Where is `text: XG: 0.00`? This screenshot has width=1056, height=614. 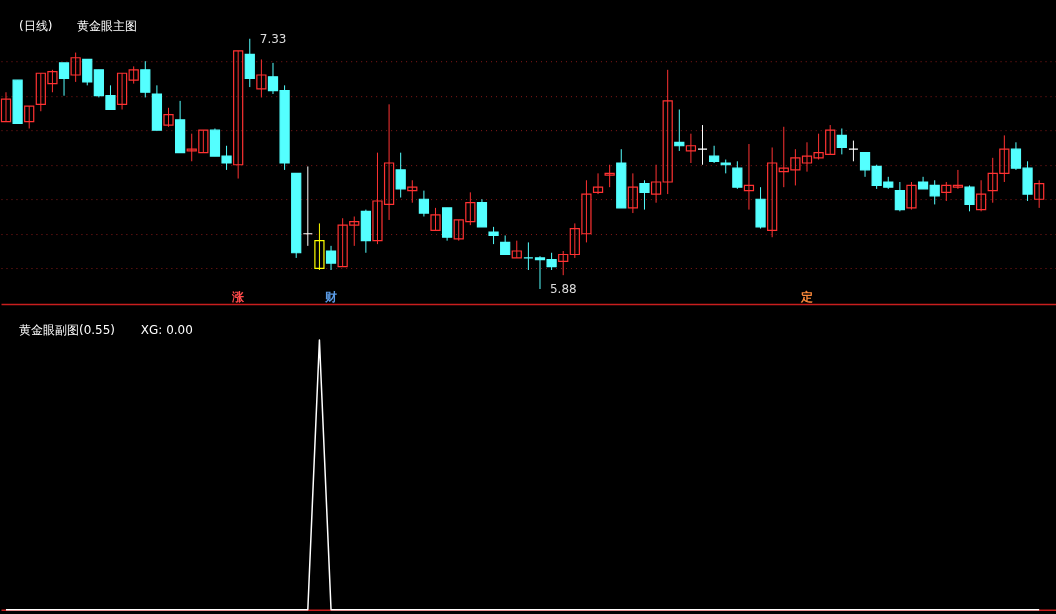 text: XG: 0.00 is located at coordinates (166, 329).